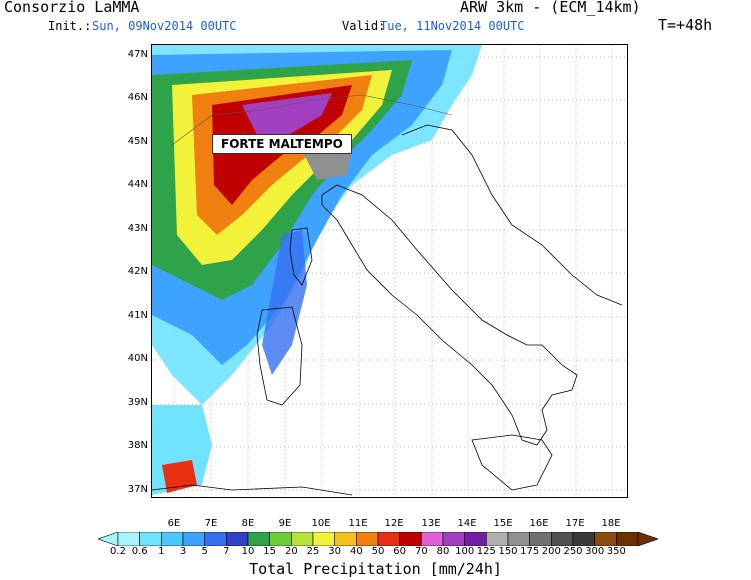 The height and width of the screenshot is (580, 751). Describe the element at coordinates (301, 256) in the screenshot. I see `corsica` at that location.